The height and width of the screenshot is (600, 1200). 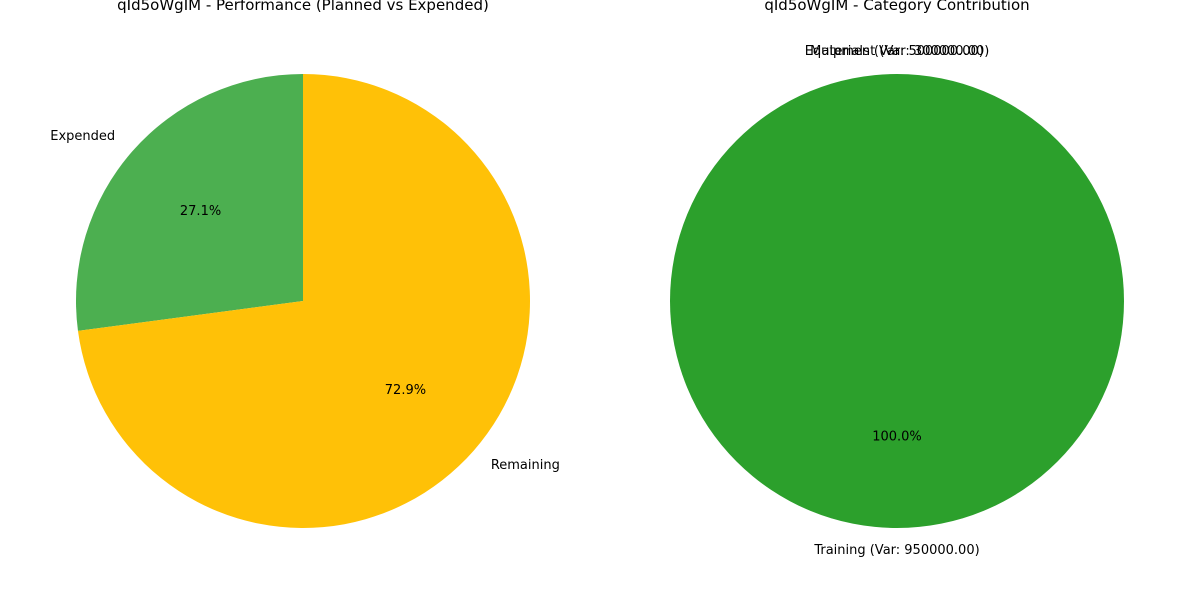 What do you see at coordinates (896, 550) in the screenshot?
I see `slice-label-training: Training (Var: 950000.00)` at bounding box center [896, 550].